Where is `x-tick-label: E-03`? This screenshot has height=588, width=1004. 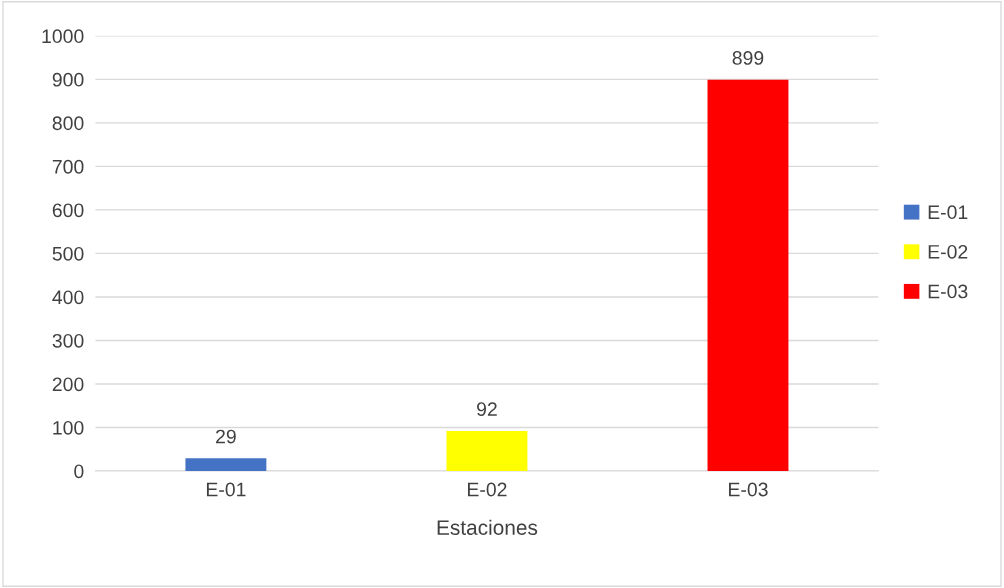
x-tick-label: E-03 is located at coordinates (748, 489).